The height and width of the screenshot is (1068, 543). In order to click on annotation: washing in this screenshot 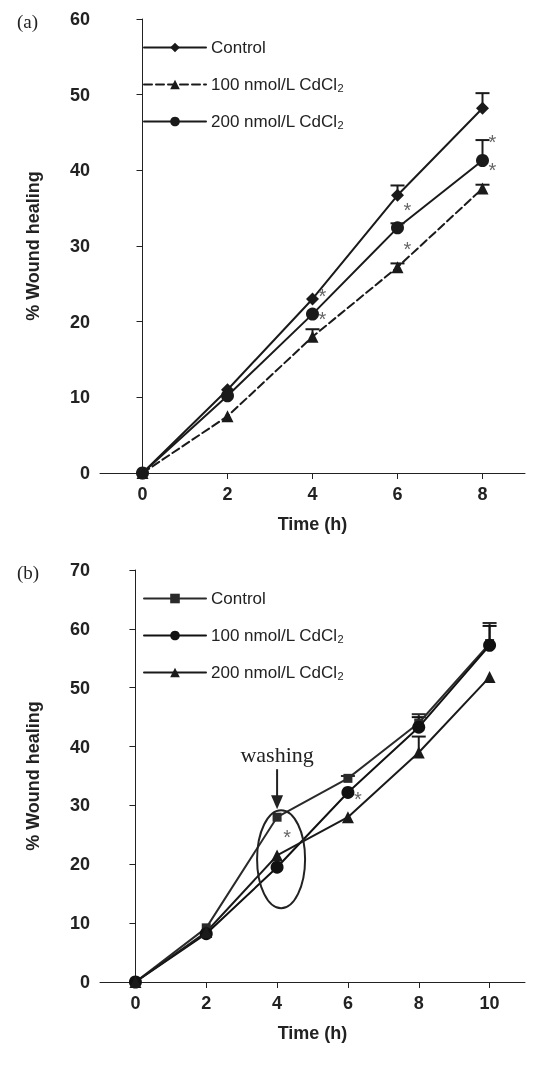, I will do `click(277, 754)`.